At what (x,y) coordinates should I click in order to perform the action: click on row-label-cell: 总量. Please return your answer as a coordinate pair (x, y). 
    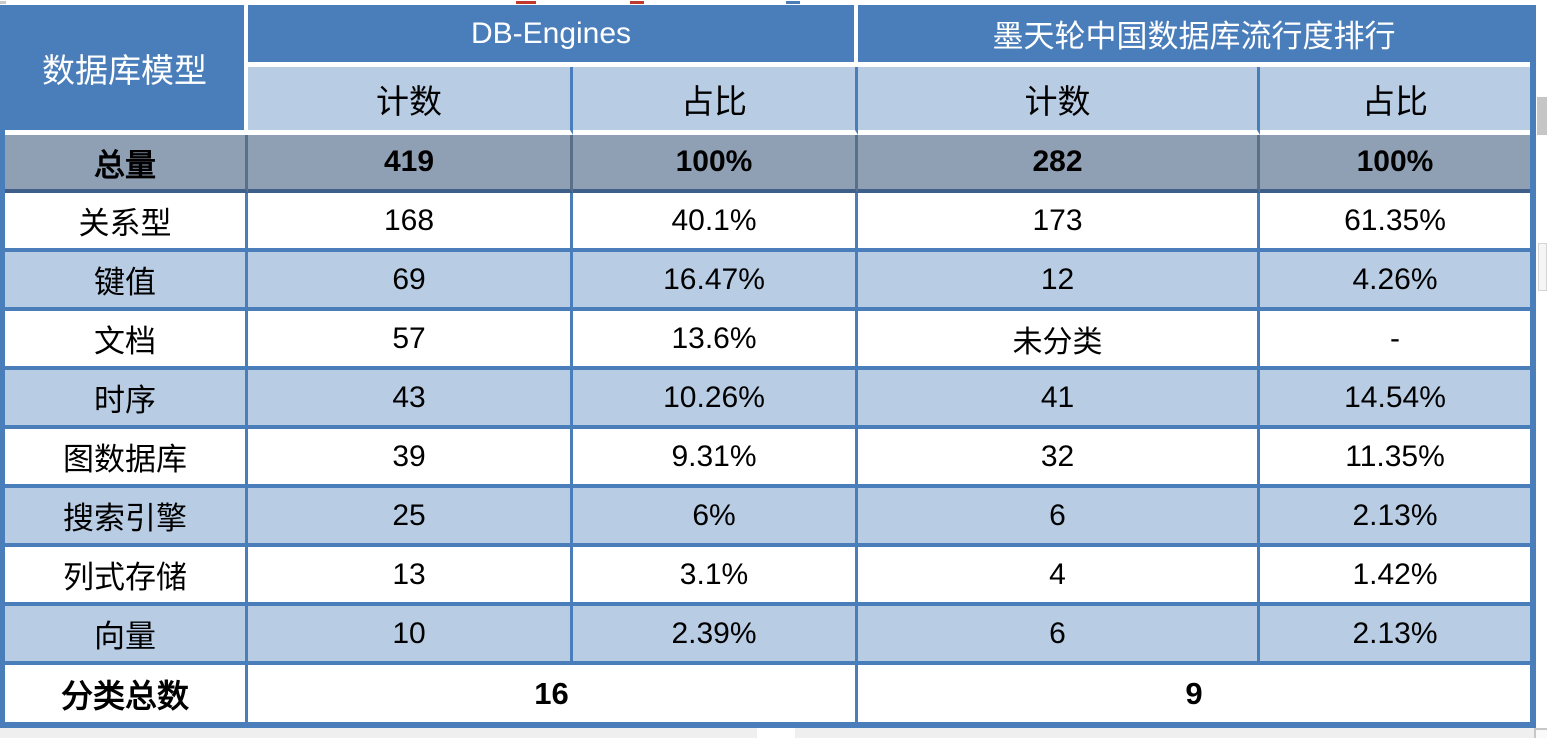
    Looking at the image, I should click on (126, 164).